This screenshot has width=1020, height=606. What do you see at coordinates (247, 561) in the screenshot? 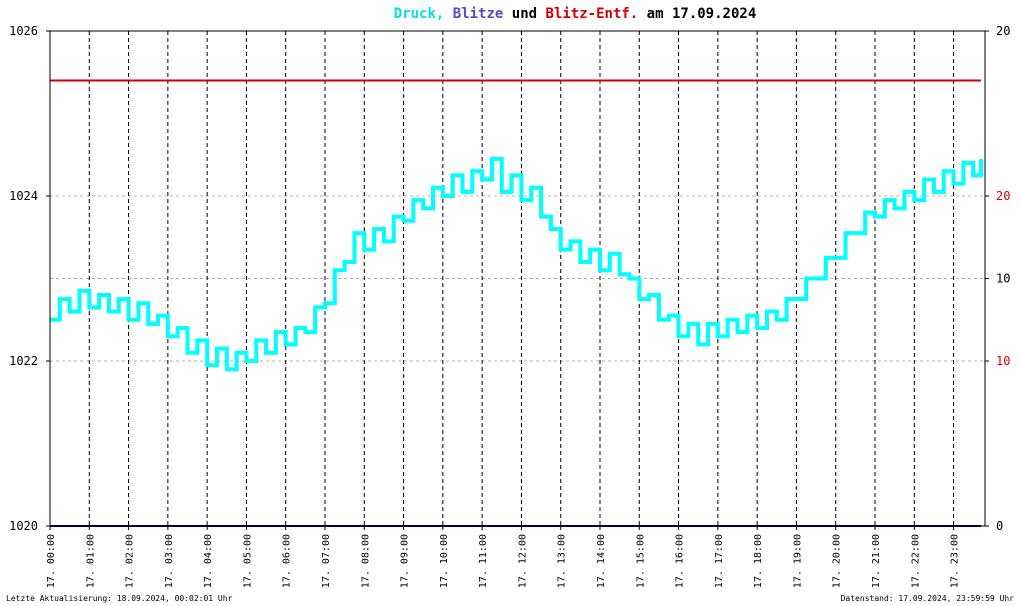
I see `x-tick-label: 17. 05:00` at bounding box center [247, 561].